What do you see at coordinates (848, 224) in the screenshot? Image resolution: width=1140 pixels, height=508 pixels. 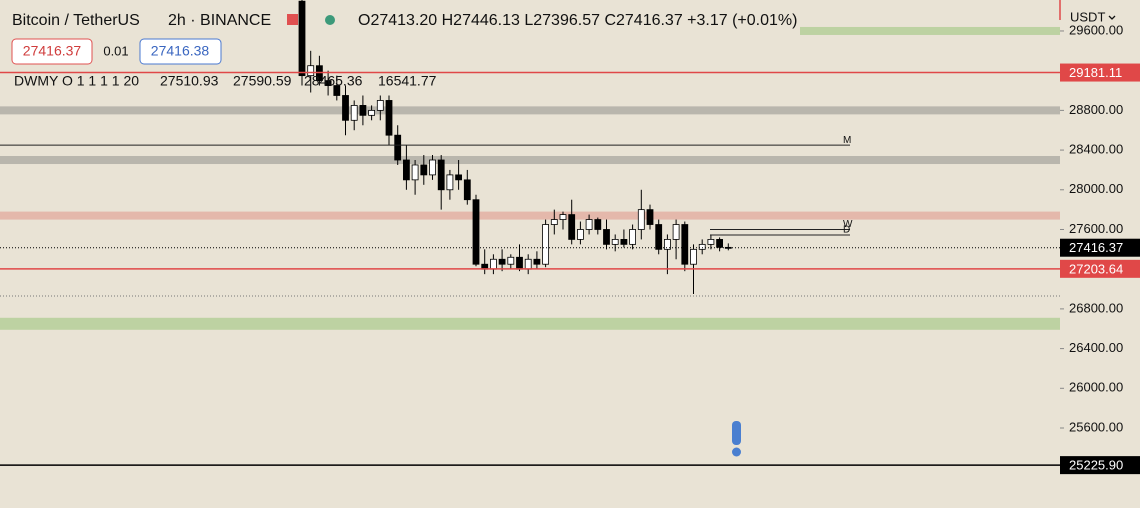 I see `marker-label: W` at bounding box center [848, 224].